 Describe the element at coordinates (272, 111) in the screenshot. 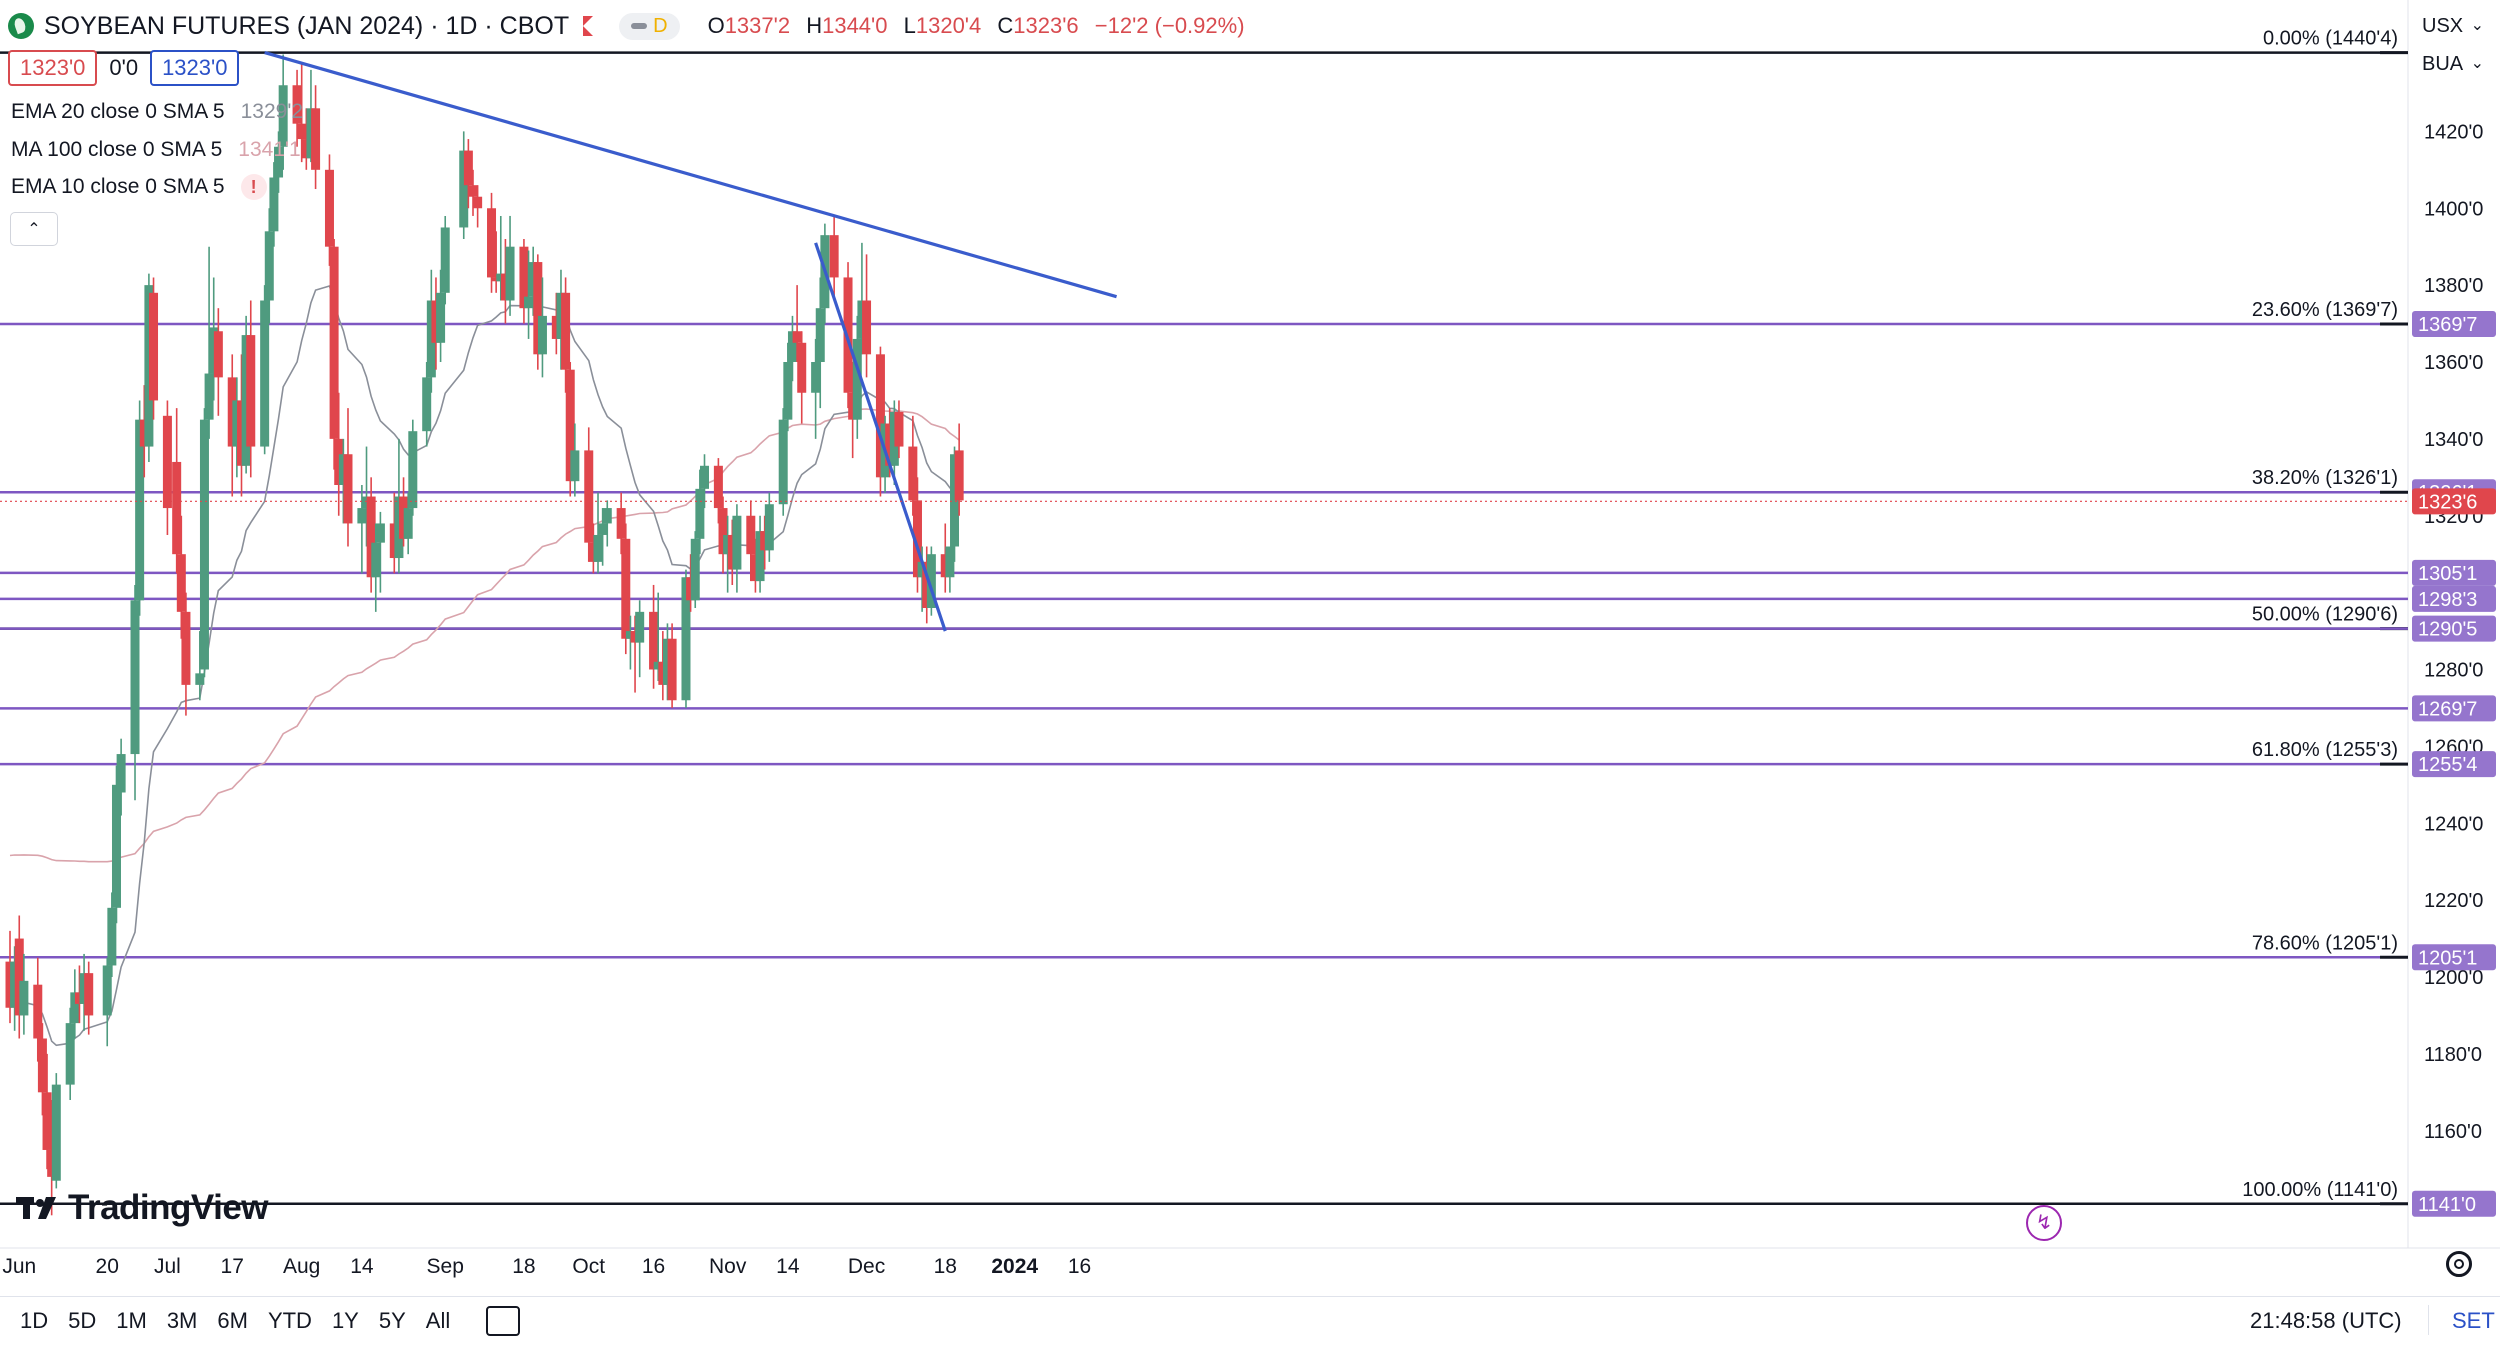

I see `indicator-value: 1329'2` at that location.